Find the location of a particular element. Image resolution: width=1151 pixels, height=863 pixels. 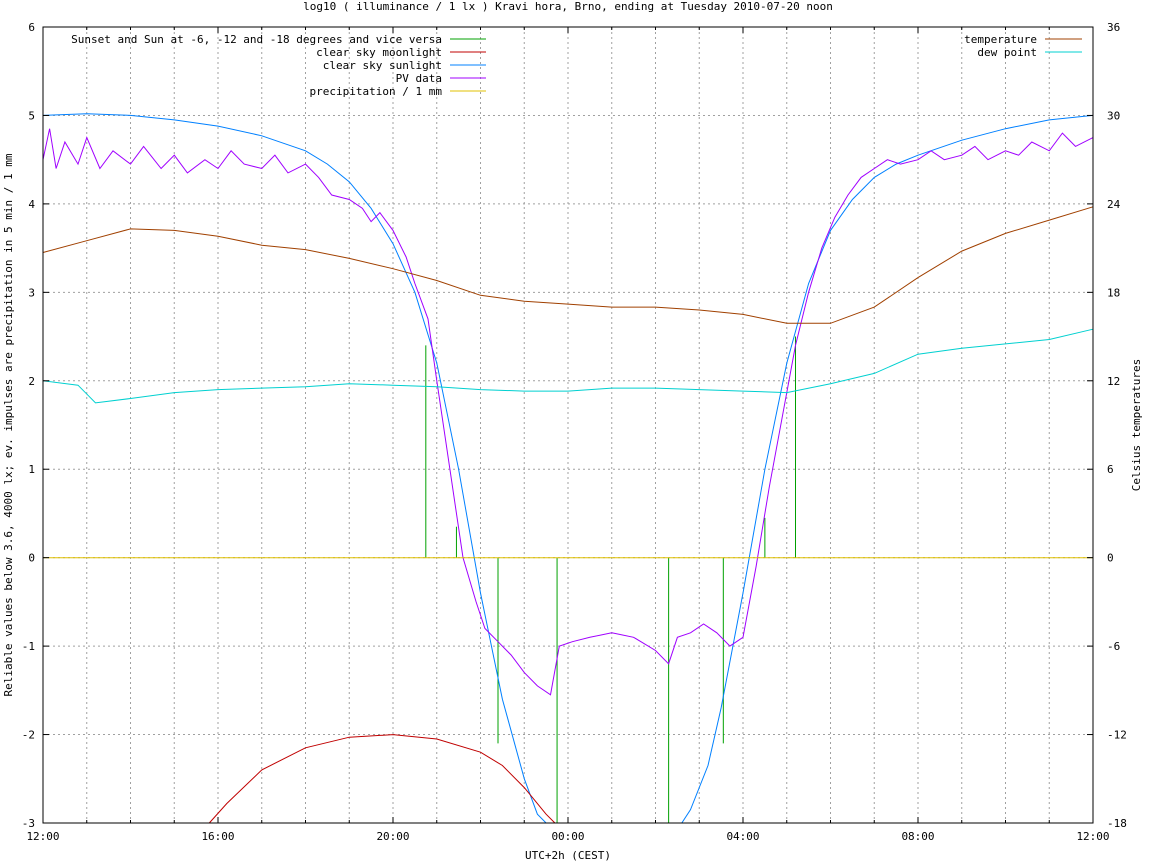

x-tick-label: 00:00 is located at coordinates (567, 836).